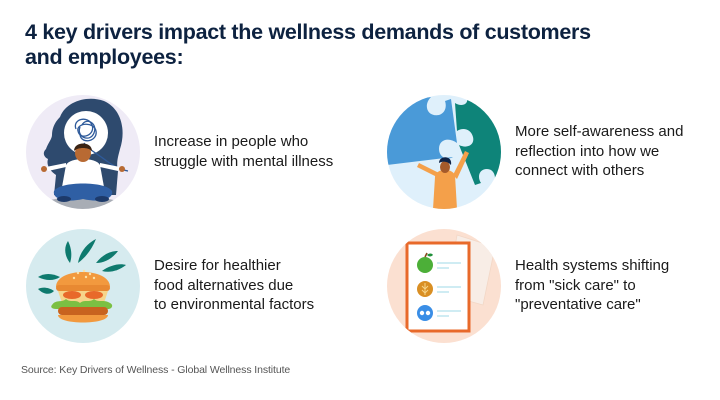 This screenshot has height=400, width=720. What do you see at coordinates (83, 286) in the screenshot?
I see `healthy-burger-icon` at bounding box center [83, 286].